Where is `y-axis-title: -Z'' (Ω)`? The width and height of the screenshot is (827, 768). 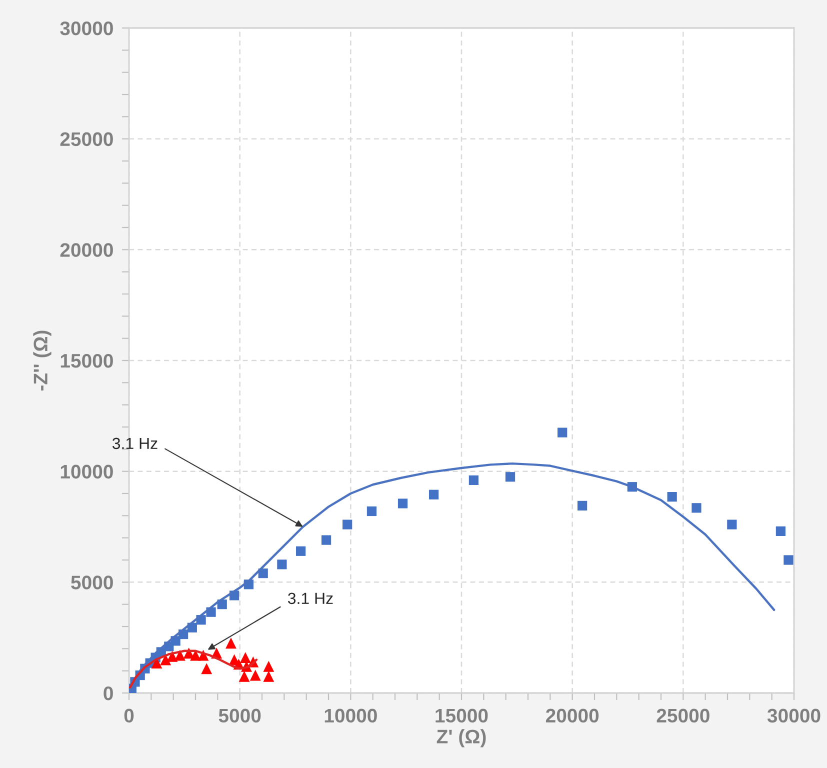
y-axis-title: -Z'' (Ω) is located at coordinates (42, 360).